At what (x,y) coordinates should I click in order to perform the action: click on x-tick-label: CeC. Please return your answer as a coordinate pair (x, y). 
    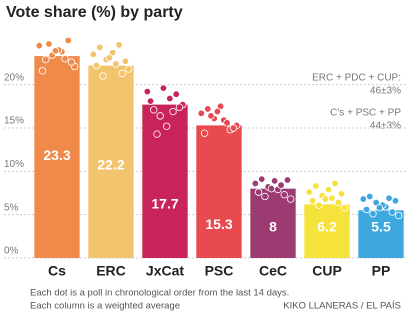
    Looking at the image, I should click on (273, 271).